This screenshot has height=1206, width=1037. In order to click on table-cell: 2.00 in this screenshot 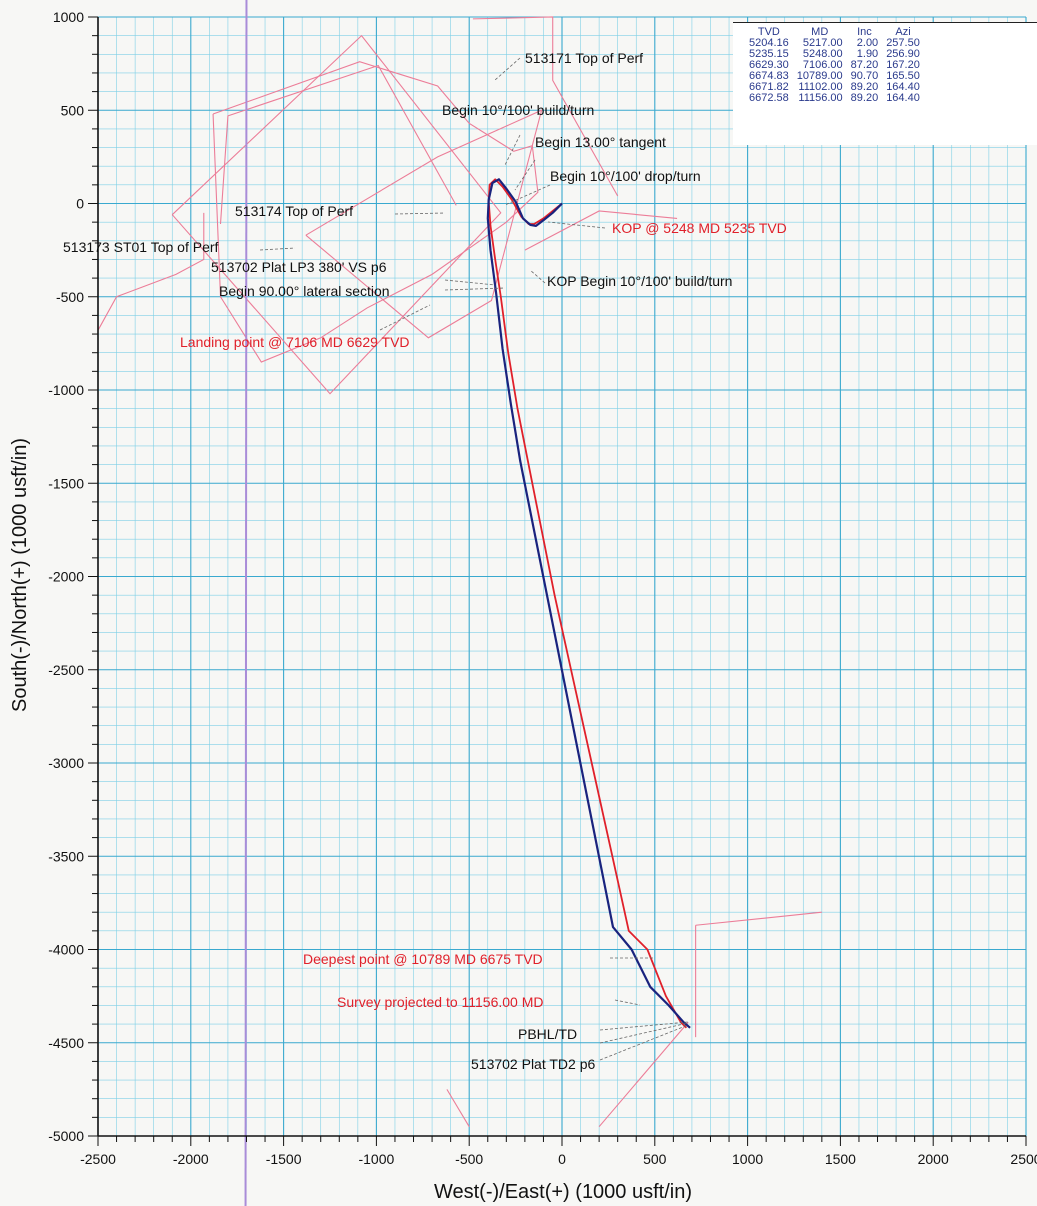, I will do `click(867, 43)`.